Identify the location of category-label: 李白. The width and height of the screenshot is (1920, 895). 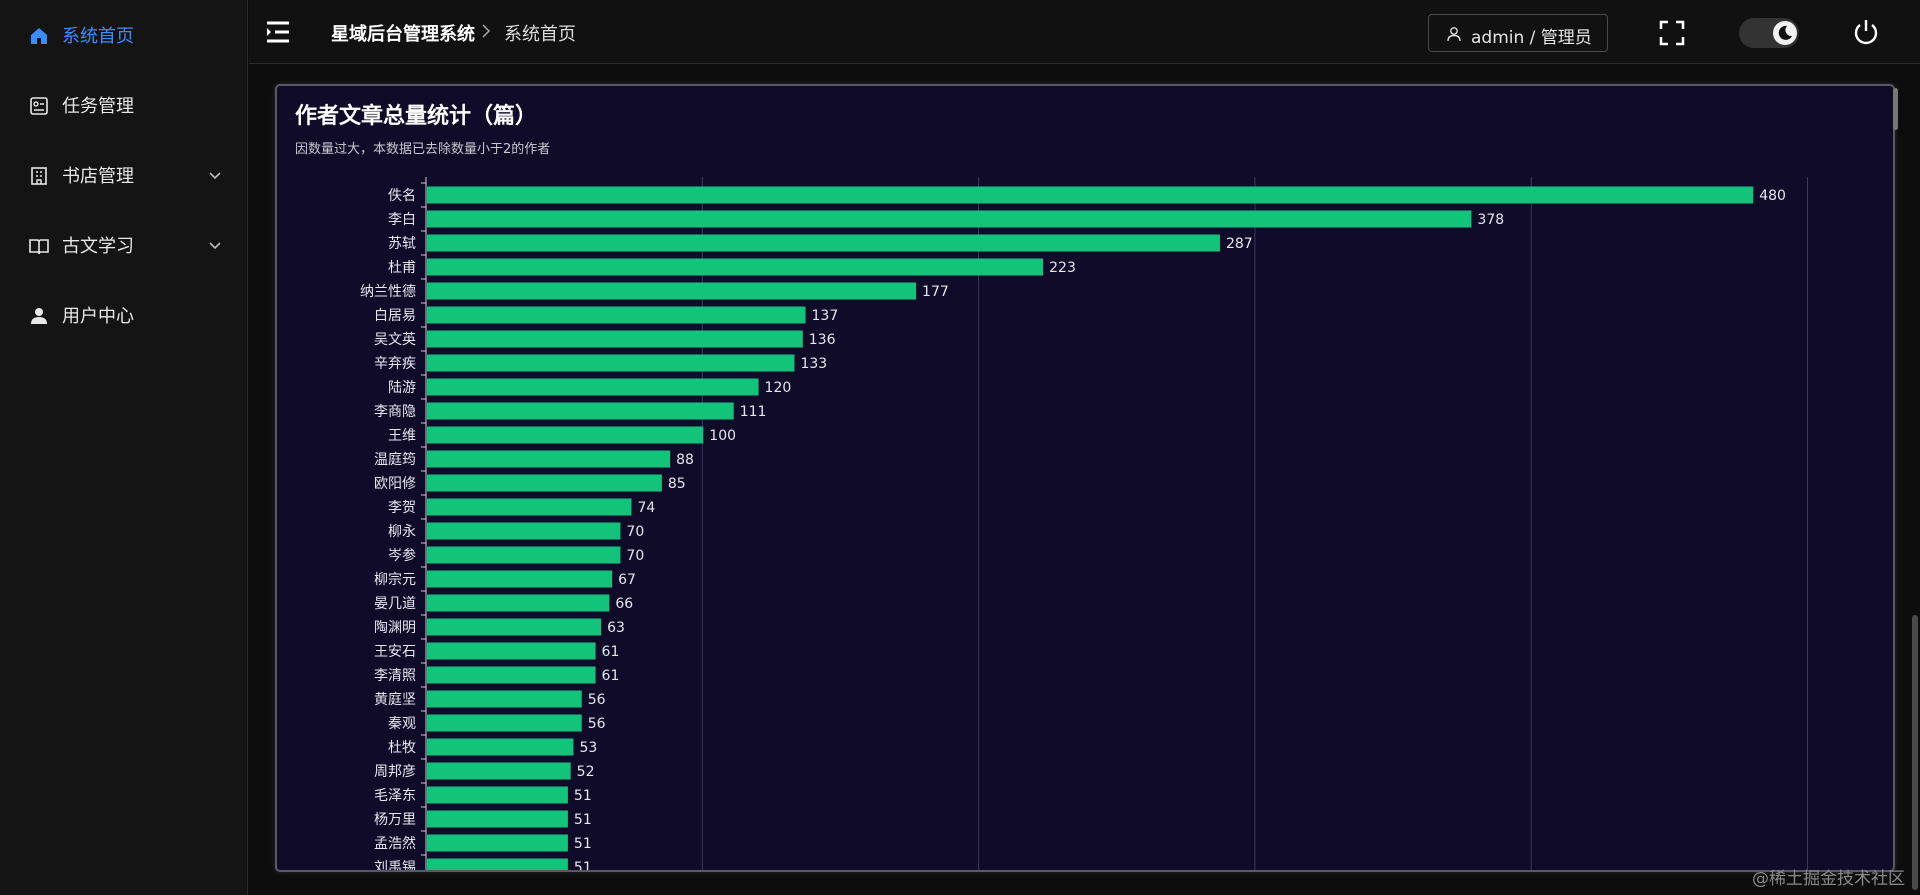
(402, 220).